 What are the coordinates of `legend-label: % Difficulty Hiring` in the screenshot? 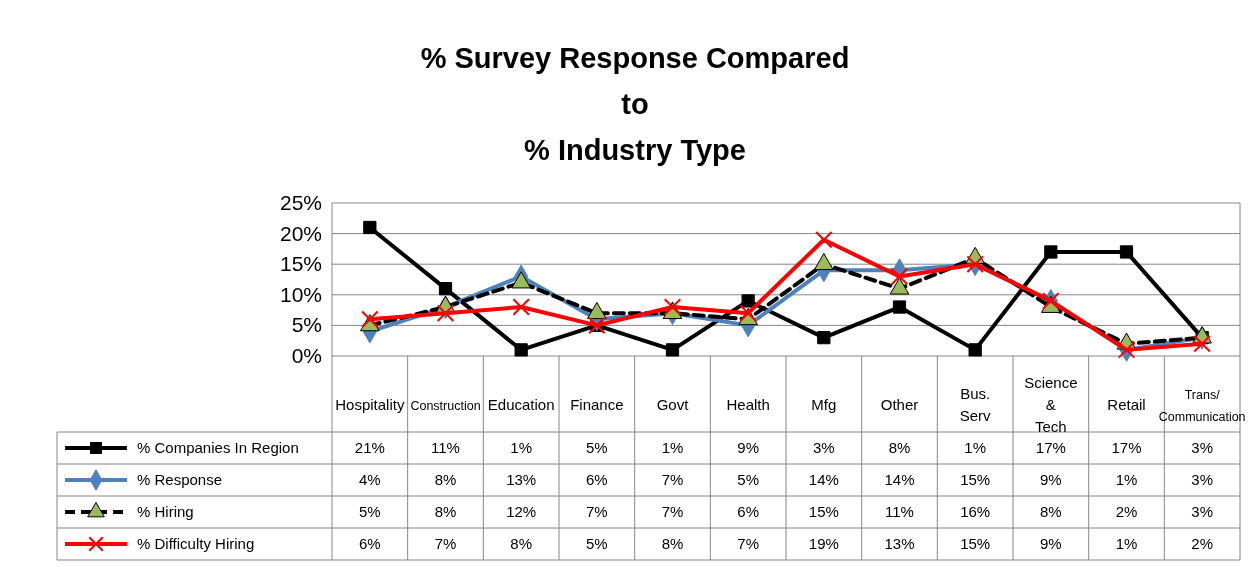 It's located at (196, 543).